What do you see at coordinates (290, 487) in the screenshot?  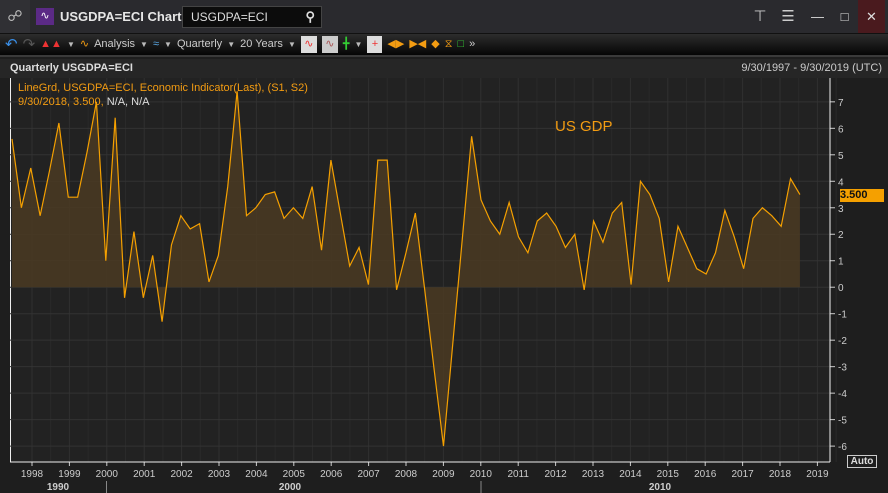 I see `decade-label: 2000` at bounding box center [290, 487].